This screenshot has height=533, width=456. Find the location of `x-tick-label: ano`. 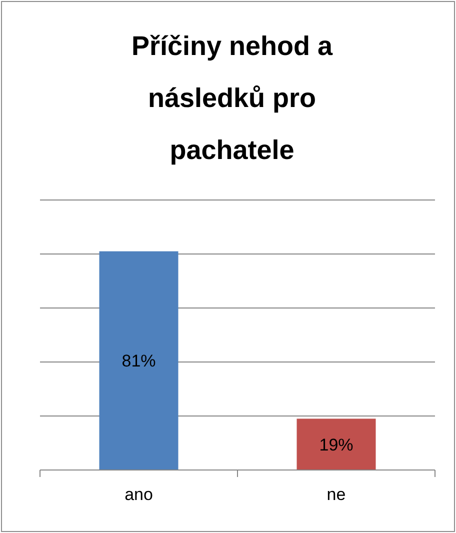

x-tick-label: ano is located at coordinates (138, 494).